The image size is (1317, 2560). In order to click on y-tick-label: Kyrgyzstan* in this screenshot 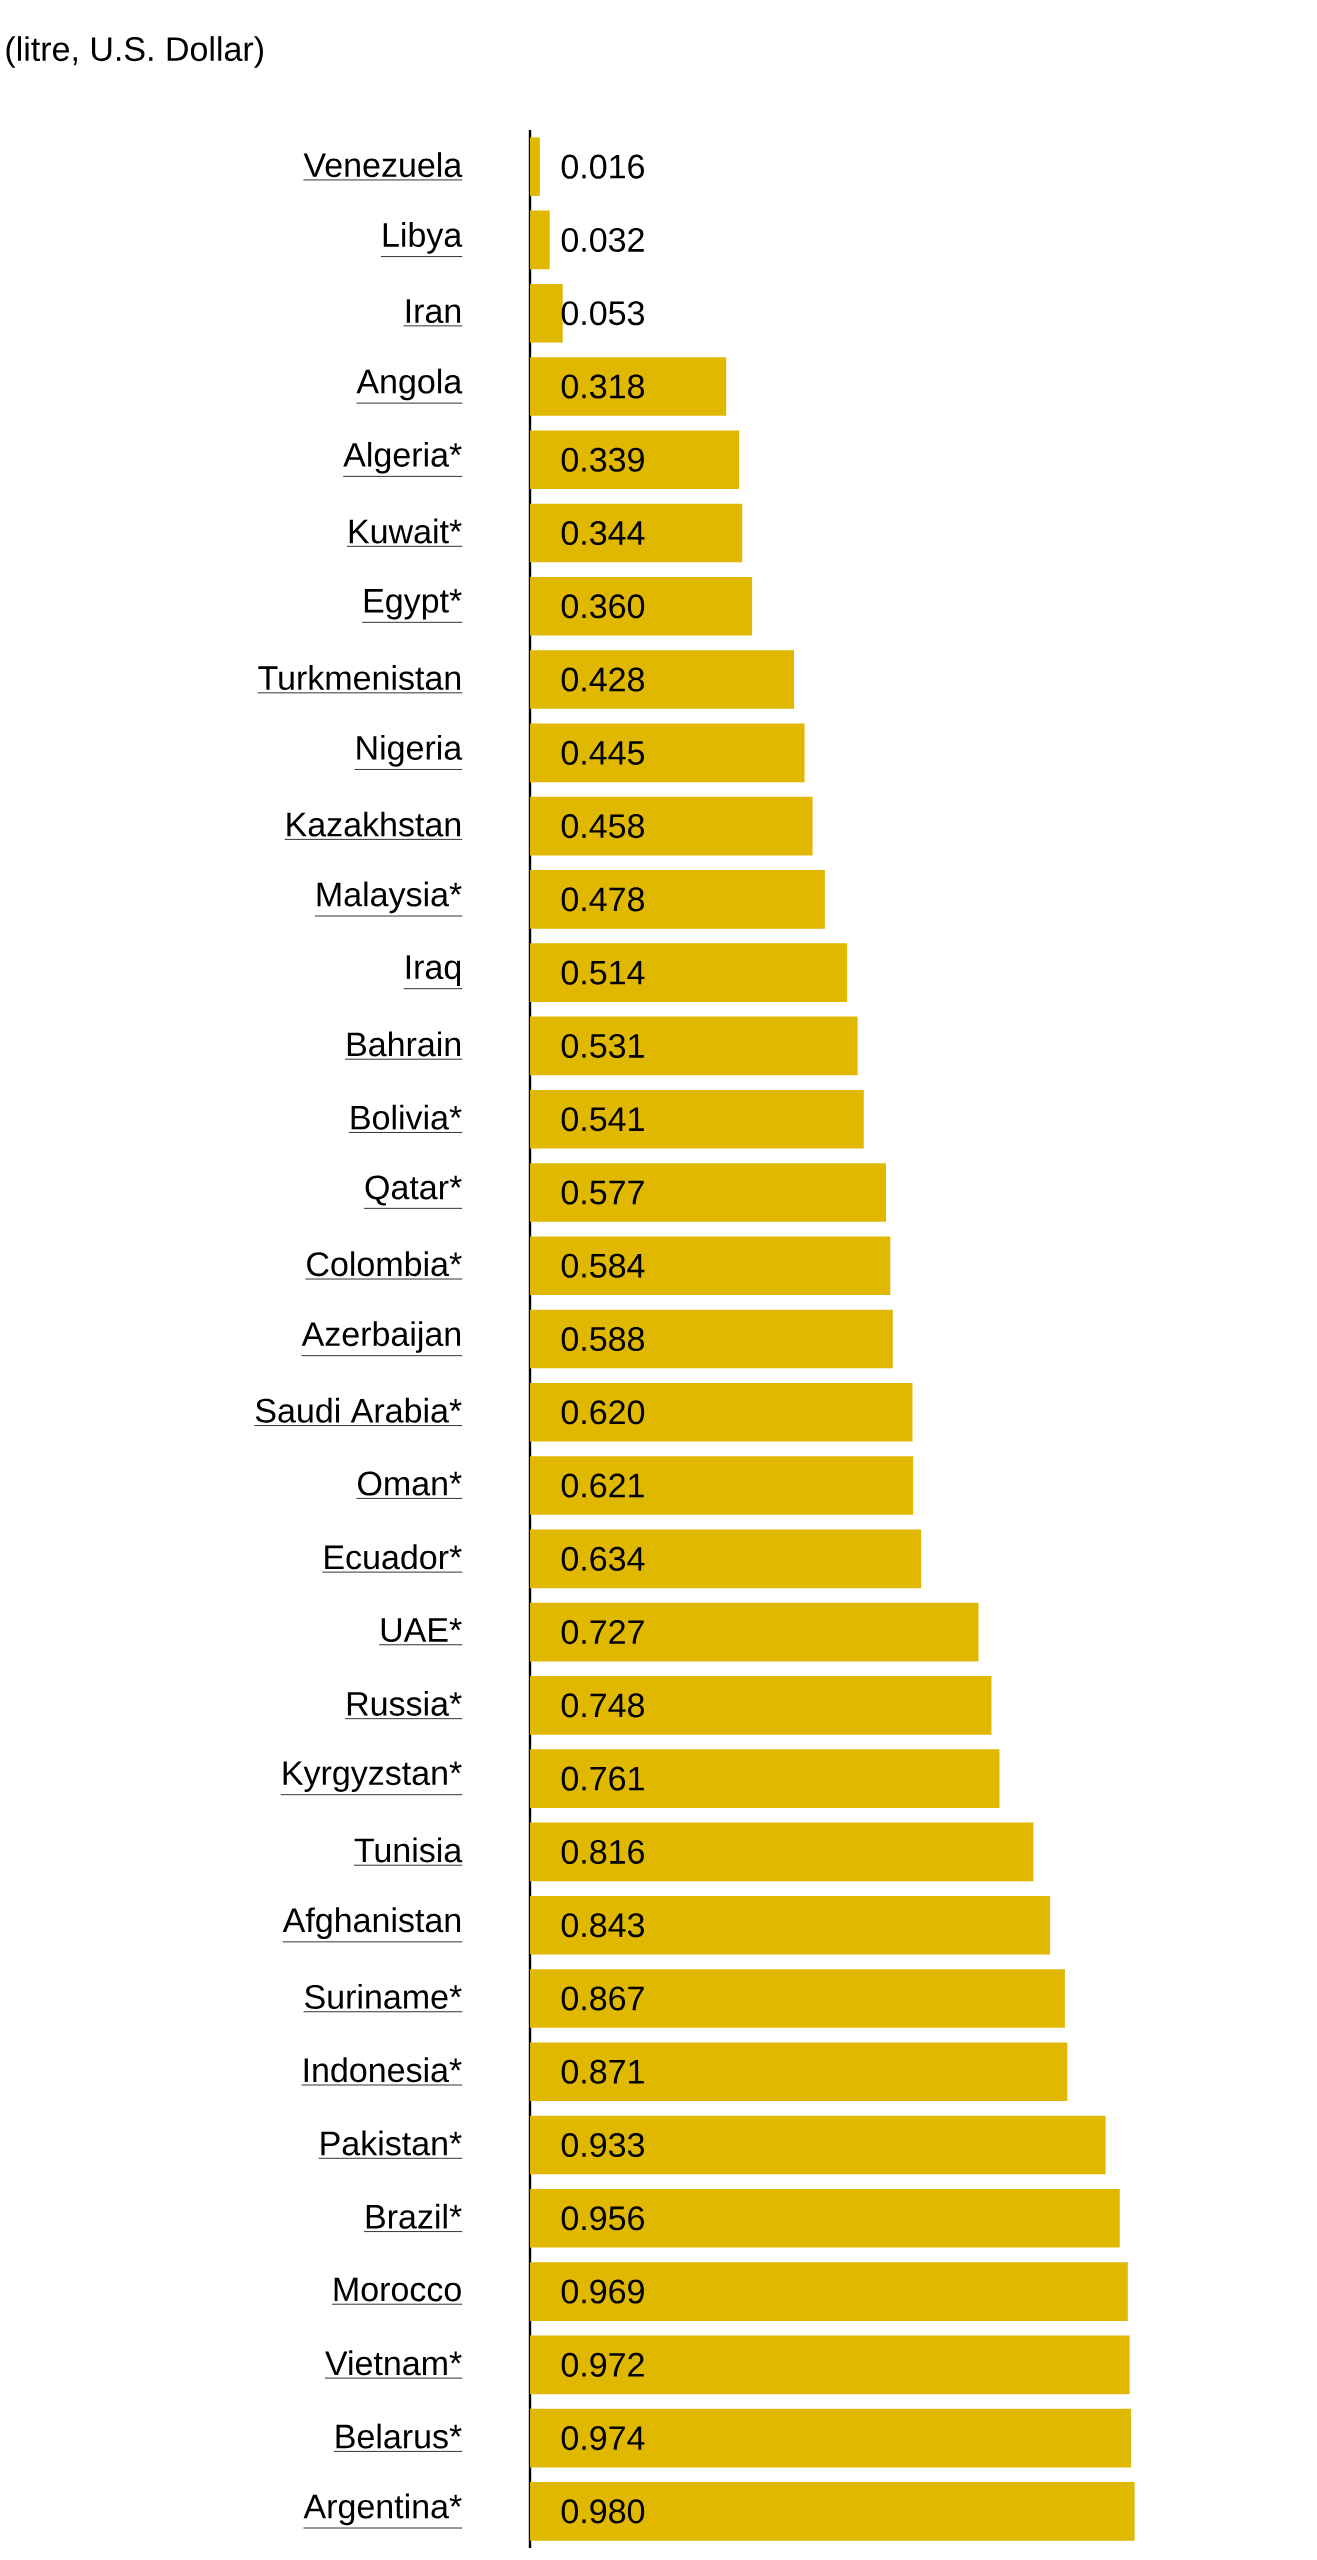, I will do `click(372, 1776)`.